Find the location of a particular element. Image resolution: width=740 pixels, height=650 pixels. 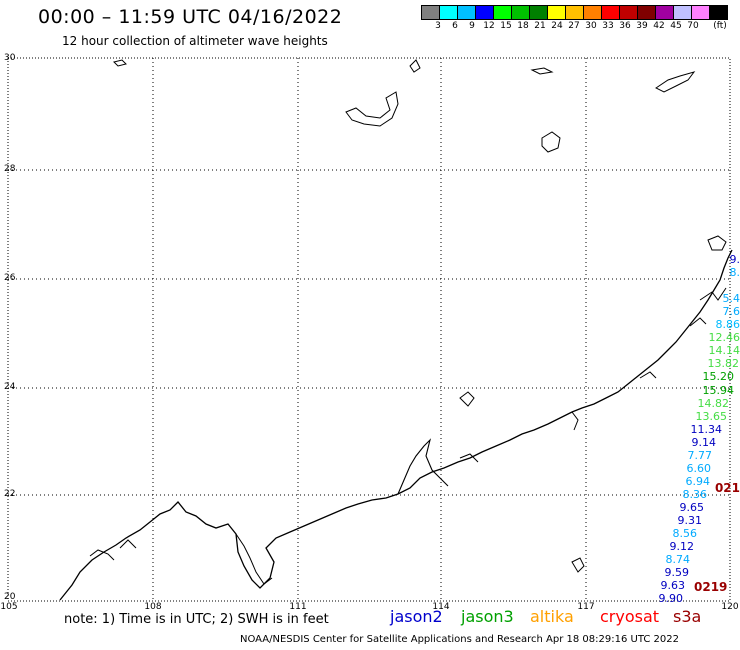

scale-label: 70 is located at coordinates (693, 26).